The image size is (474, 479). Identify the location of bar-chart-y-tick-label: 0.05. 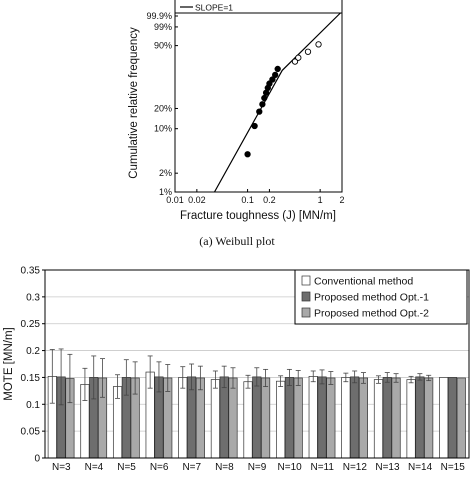
(31, 432).